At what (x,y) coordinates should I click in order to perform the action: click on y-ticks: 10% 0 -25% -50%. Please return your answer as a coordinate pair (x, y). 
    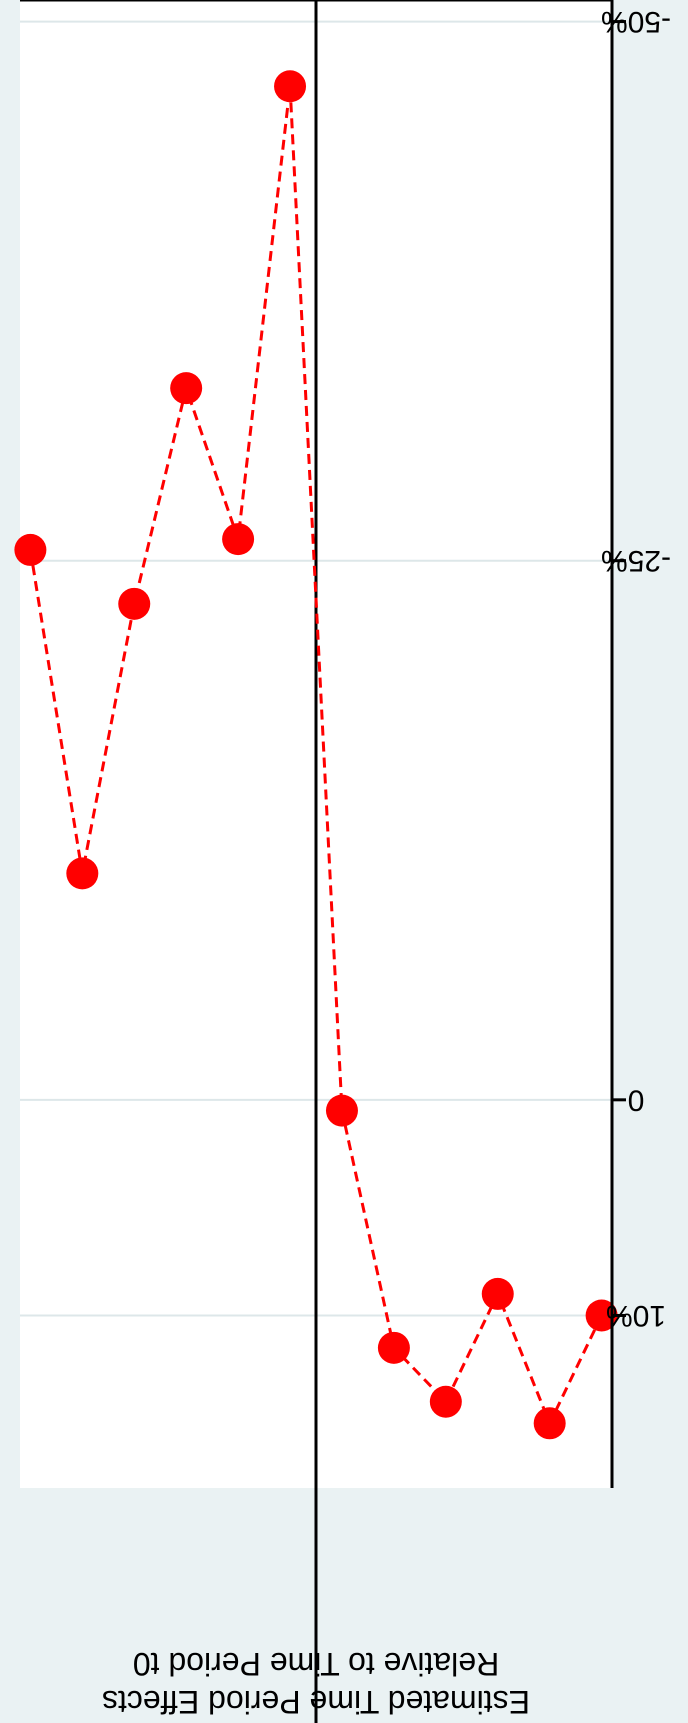
    Looking at the image, I should click on (636, 668).